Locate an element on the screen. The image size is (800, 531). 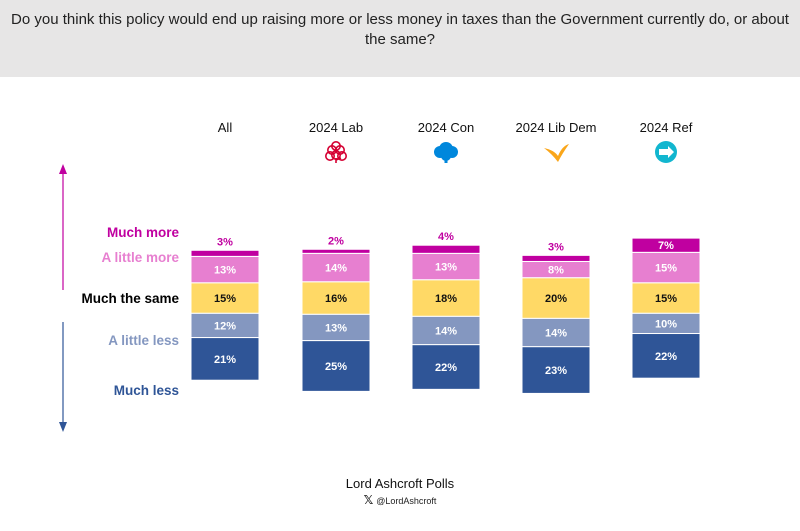
category-label: 2024 Ref is located at coordinates (666, 127).